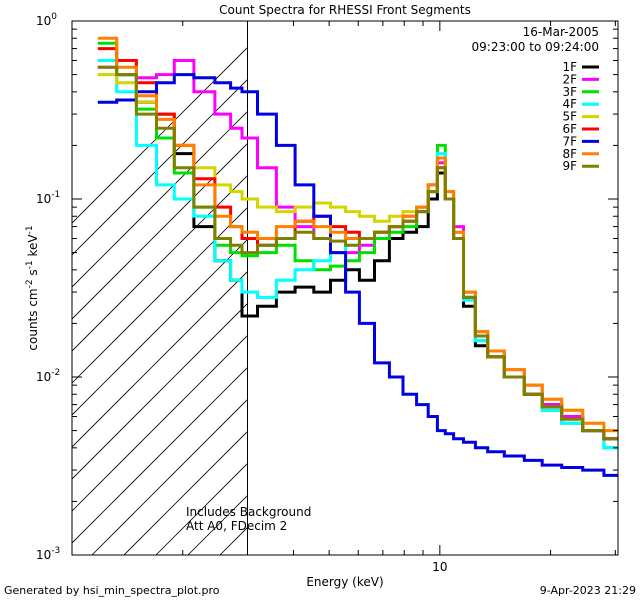 The height and width of the screenshot is (600, 640). What do you see at coordinates (569, 67) in the screenshot?
I see `legend-label-1F: 1F` at bounding box center [569, 67].